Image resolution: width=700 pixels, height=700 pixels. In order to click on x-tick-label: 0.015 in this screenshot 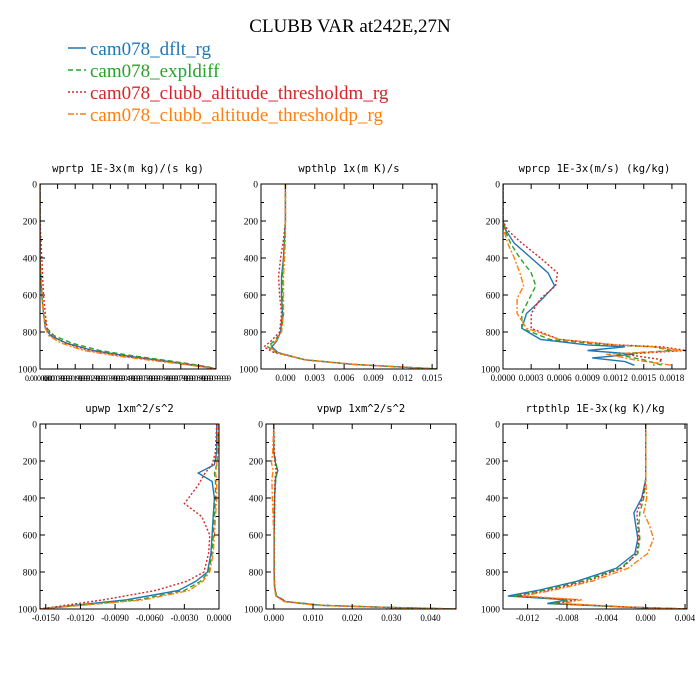, I will do `click(432, 378)`.